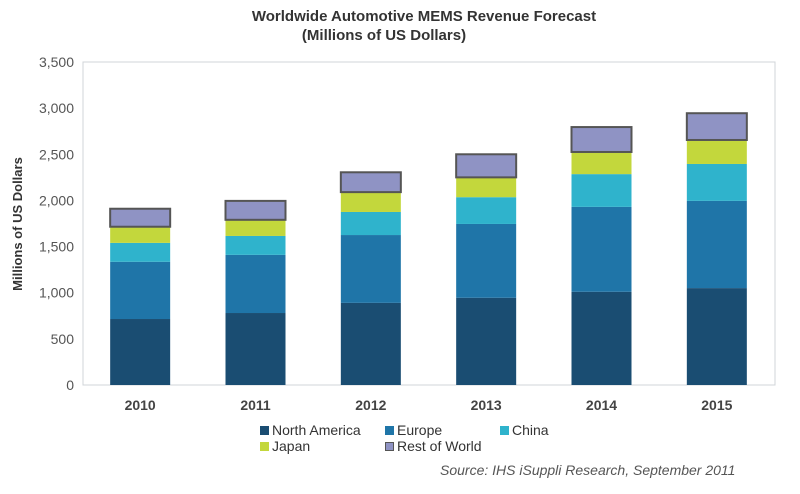  I want to click on legend-label: Japan, so click(291, 446).